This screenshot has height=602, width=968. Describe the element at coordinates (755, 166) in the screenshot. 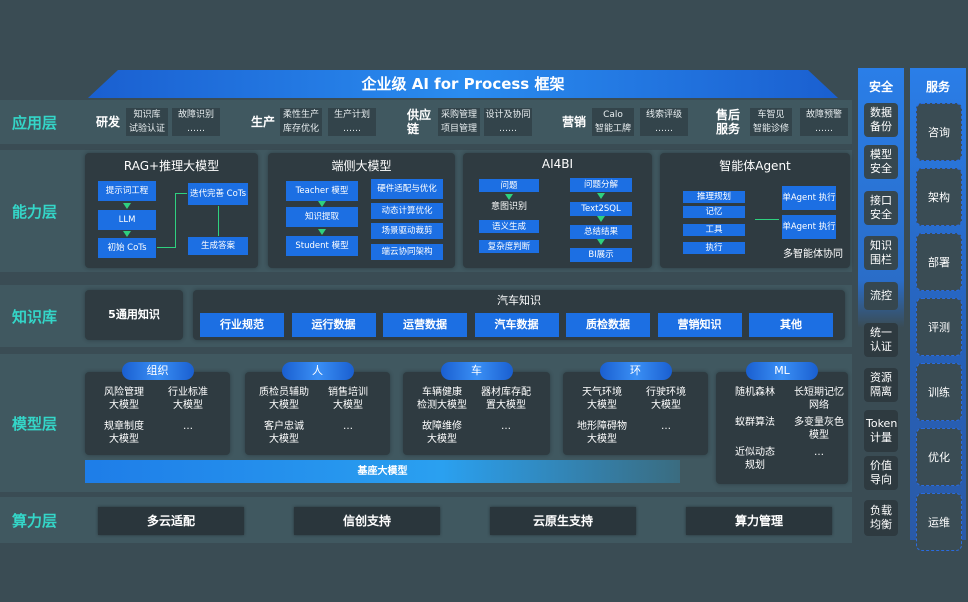

I see `panel-title: 智能体Agent` at that location.